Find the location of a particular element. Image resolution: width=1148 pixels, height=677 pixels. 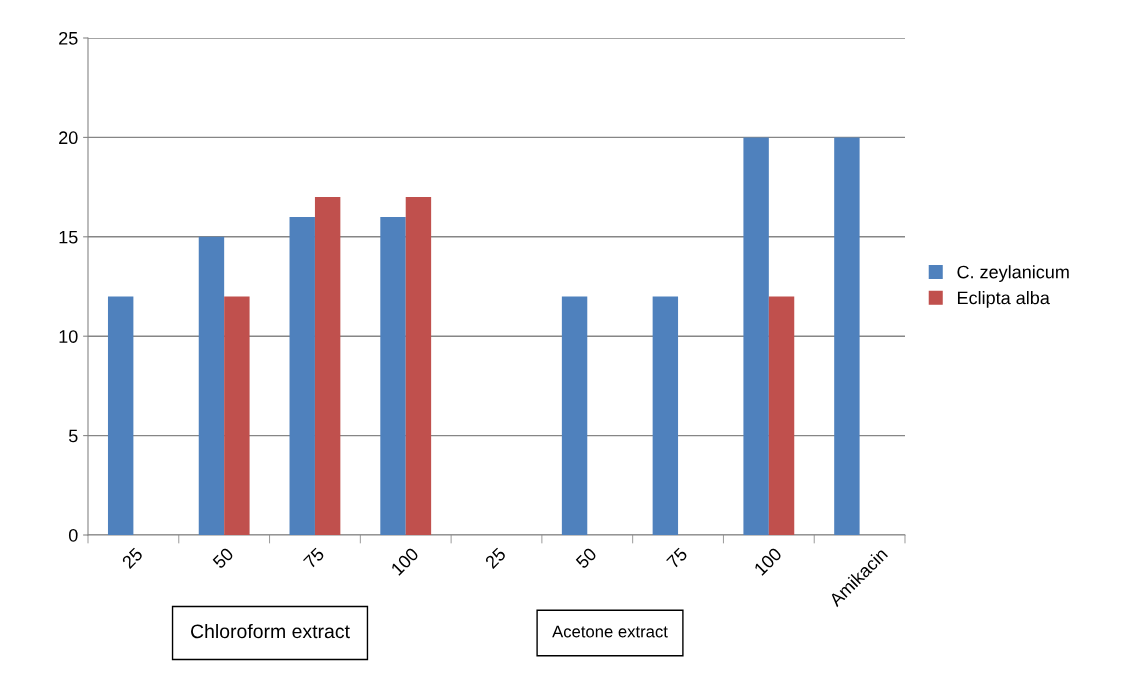

y-tick-label: 25 is located at coordinates (68, 38).